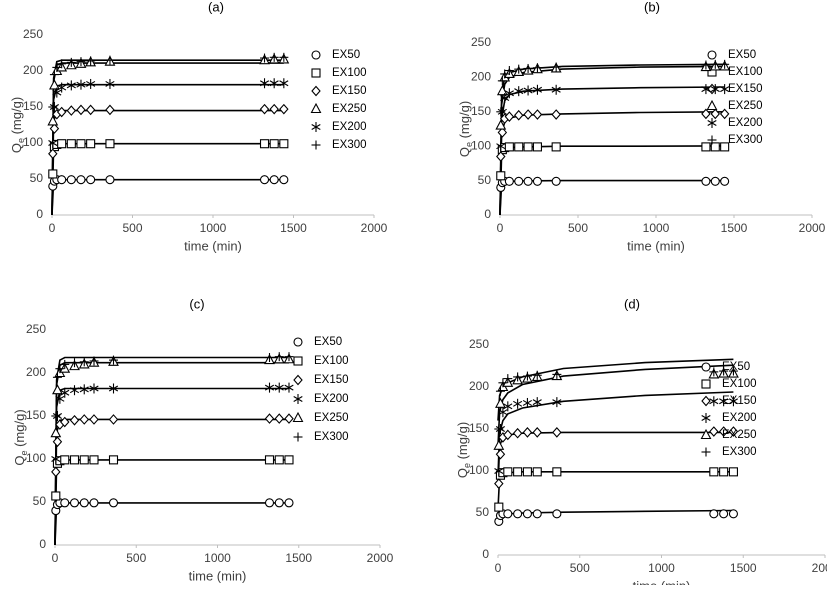 The width and height of the screenshot is (827, 590). I want to click on y-tick-label: 0, so click(485, 554).